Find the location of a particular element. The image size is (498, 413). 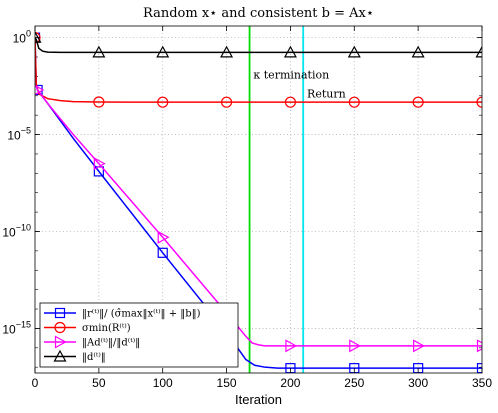

annotation-0: κ termination is located at coordinates (291, 74).